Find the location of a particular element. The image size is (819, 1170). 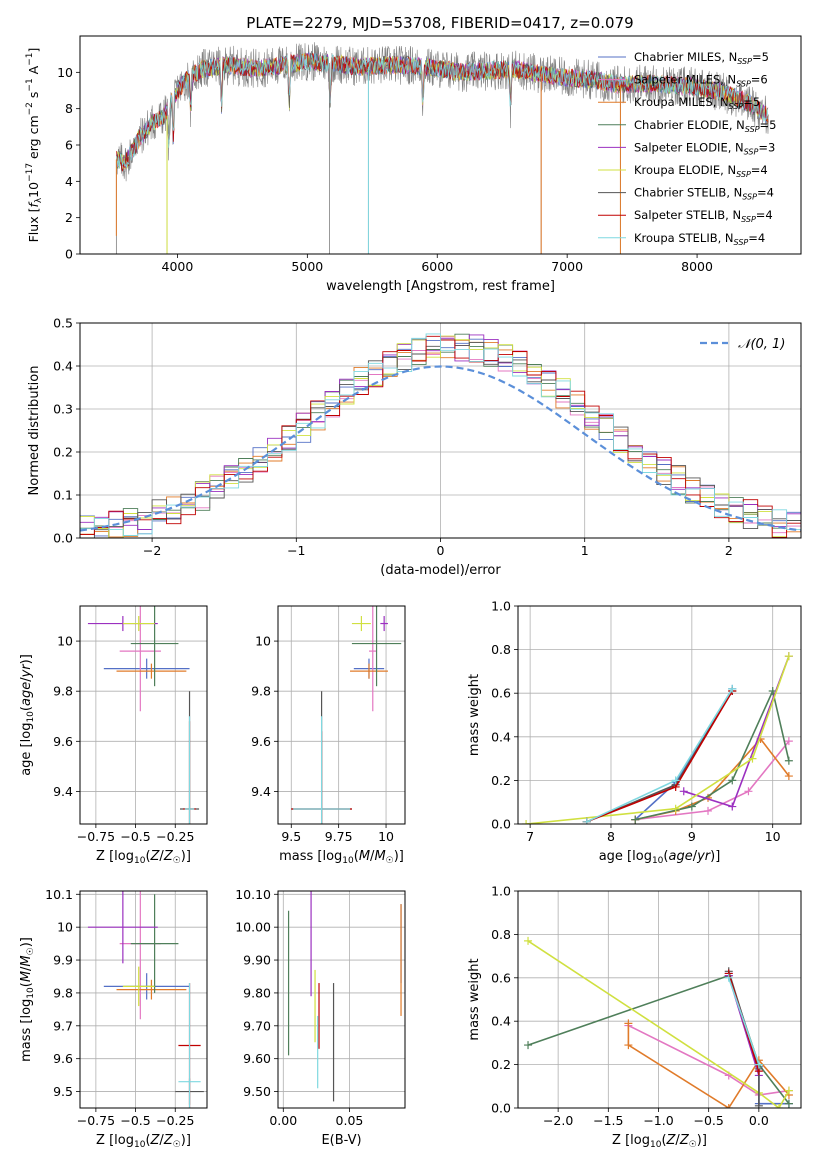

x-tick-label: −1.5 is located at coordinates (608, 1120).